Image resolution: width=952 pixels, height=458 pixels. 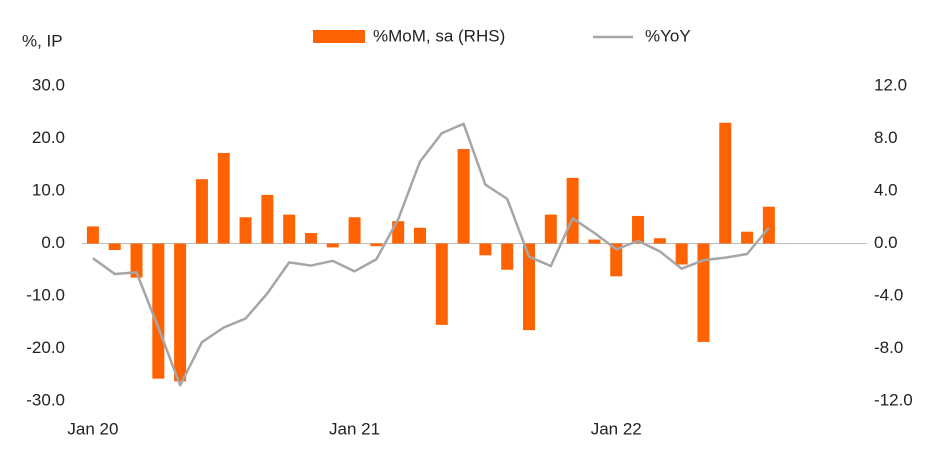 What do you see at coordinates (48, 137) in the screenshot?
I see `y-tick-label: 20.0` at bounding box center [48, 137].